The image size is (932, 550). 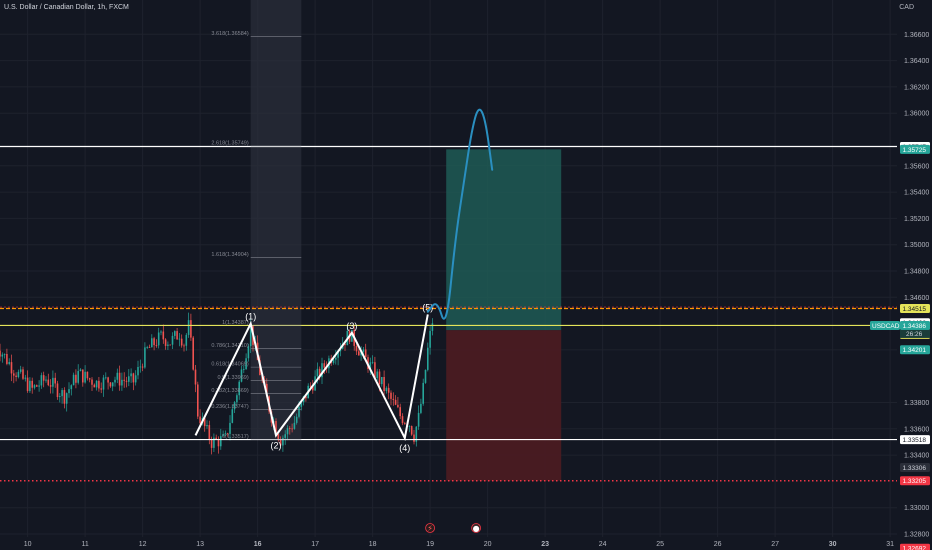 I want to click on stop-zone, so click(x=504, y=405).